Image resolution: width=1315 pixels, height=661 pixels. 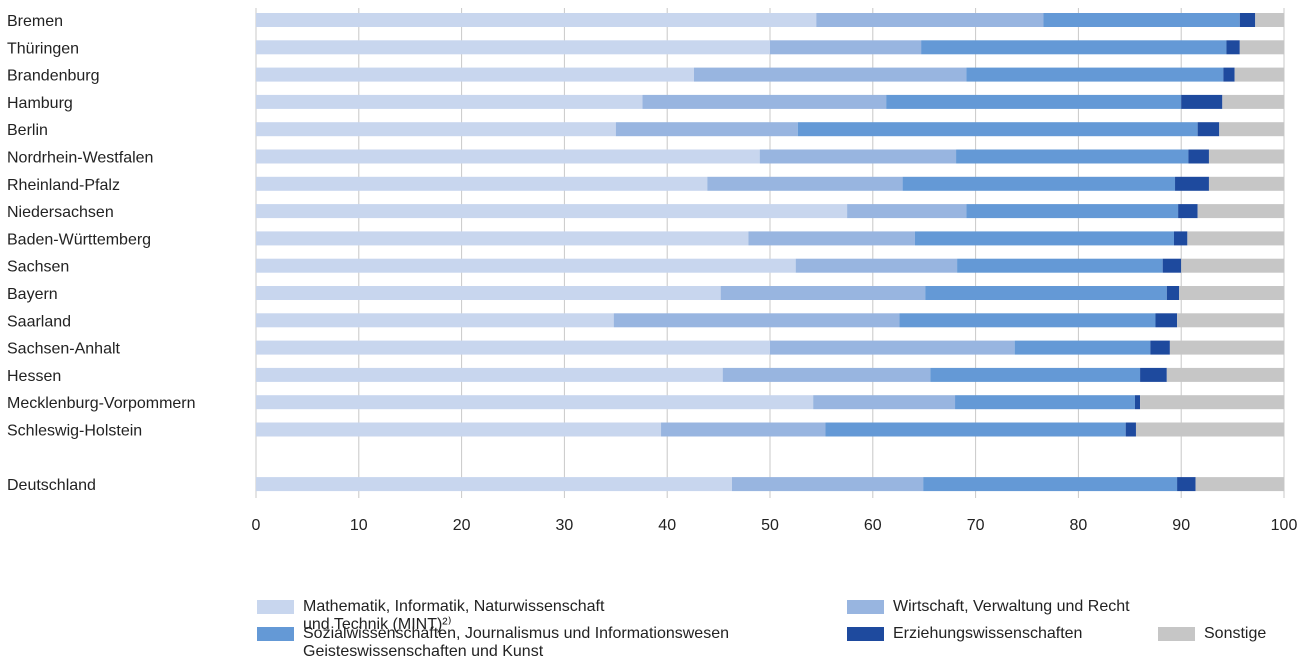 I want to click on x-axis-tick-labels: 0 10 20 30 40 50 60 70 80 90 100, so click(x=775, y=525).